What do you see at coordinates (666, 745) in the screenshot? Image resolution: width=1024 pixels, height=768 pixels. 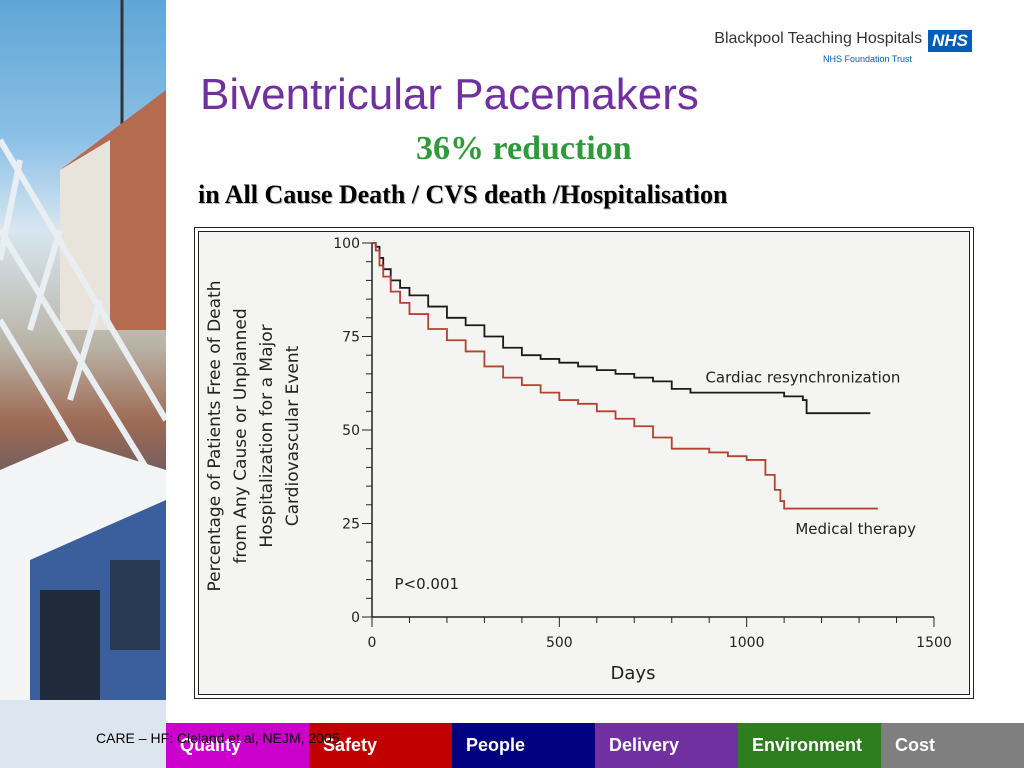 I see `nav-tab-delivery: Delivery` at bounding box center [666, 745].